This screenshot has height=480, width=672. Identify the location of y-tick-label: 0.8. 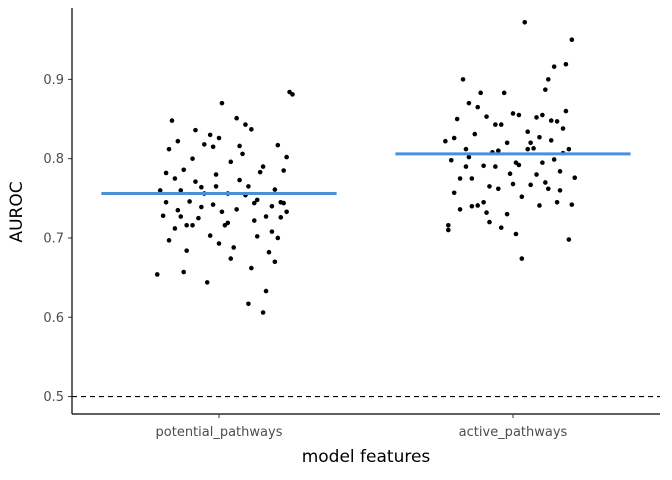
(53, 159).